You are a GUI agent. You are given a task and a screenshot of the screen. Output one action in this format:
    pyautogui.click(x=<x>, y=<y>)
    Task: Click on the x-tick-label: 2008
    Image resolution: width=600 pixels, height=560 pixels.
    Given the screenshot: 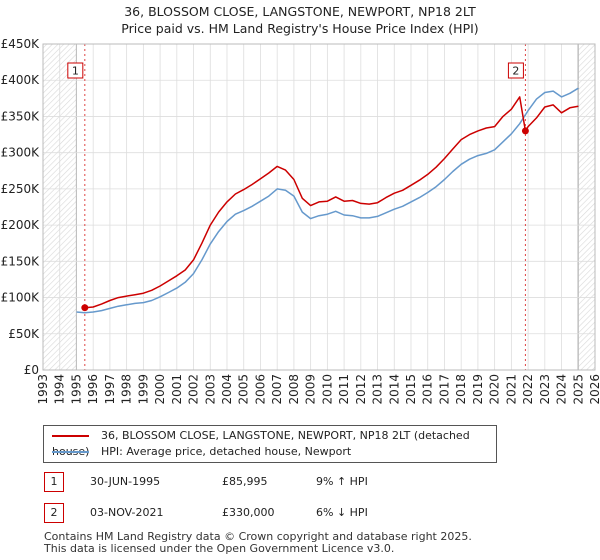 What is the action you would take?
    pyautogui.click(x=294, y=389)
    